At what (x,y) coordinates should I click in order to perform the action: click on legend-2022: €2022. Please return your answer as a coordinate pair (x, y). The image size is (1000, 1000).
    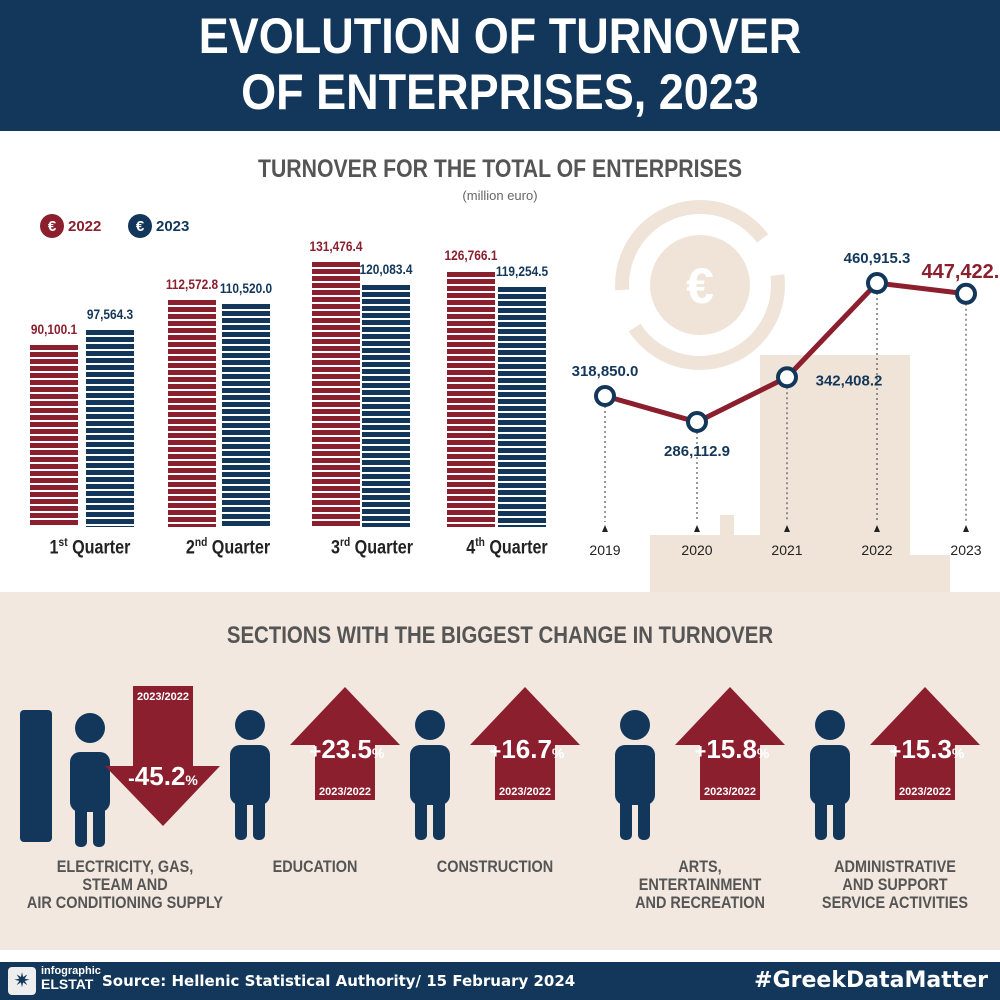
    Looking at the image, I should click on (70, 226).